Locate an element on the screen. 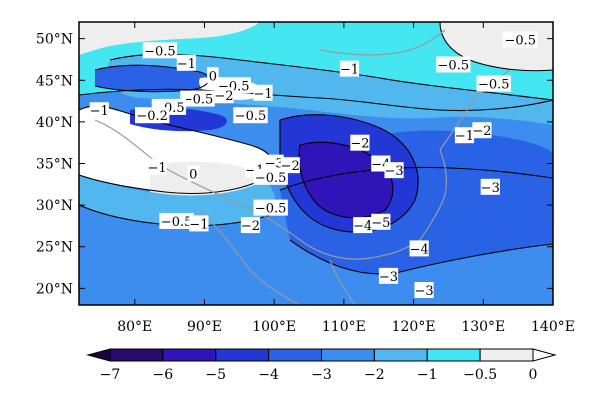 The height and width of the screenshot is (409, 600). x-tick-label: 130°E is located at coordinates (483, 327).